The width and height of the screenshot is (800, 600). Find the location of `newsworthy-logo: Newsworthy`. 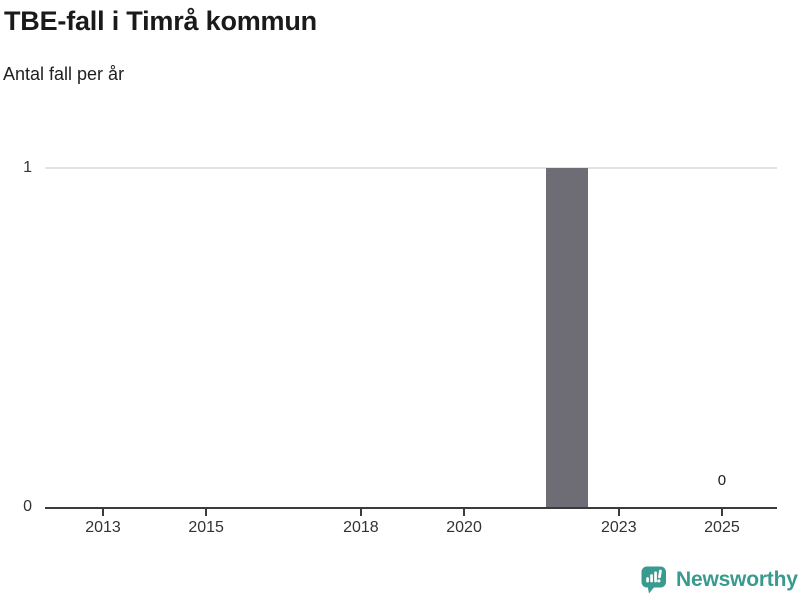

newsworthy-logo: Newsworthy is located at coordinates (719, 580).